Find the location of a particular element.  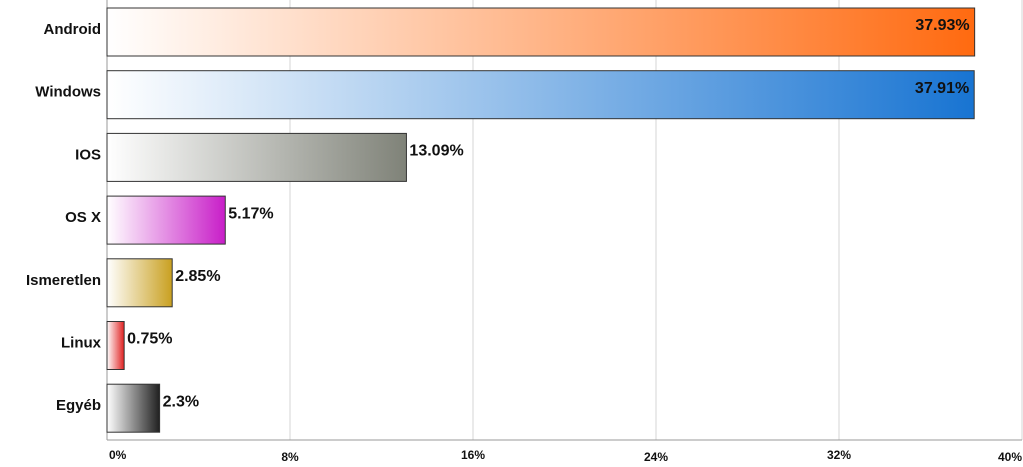

x-tick-label: 32% is located at coordinates (839, 455).